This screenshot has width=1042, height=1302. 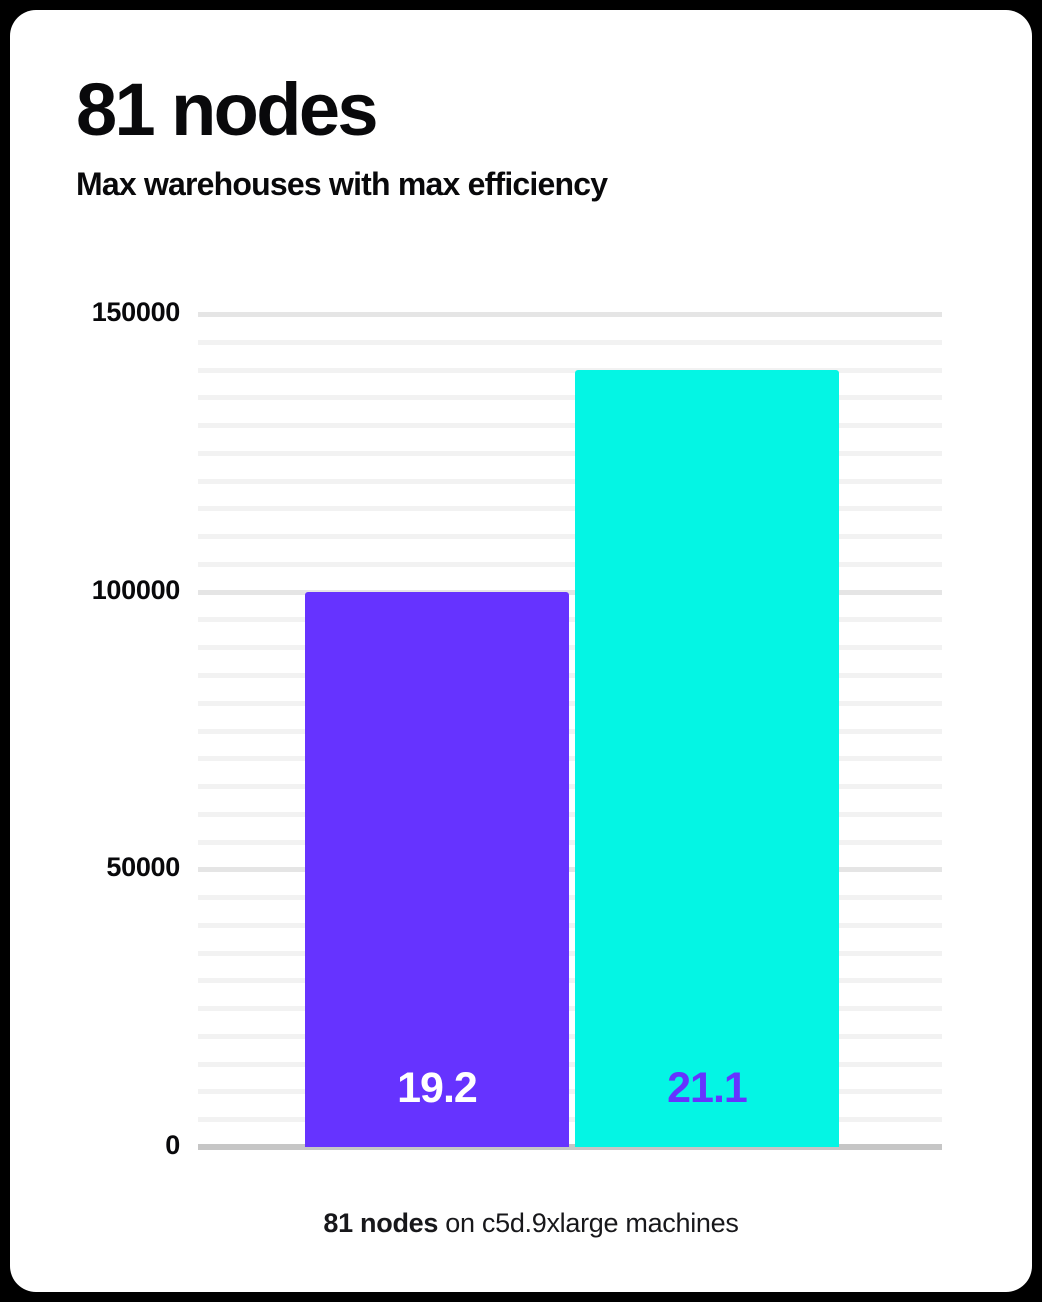 I want to click on chart-axis-line, so click(x=570, y=1147).